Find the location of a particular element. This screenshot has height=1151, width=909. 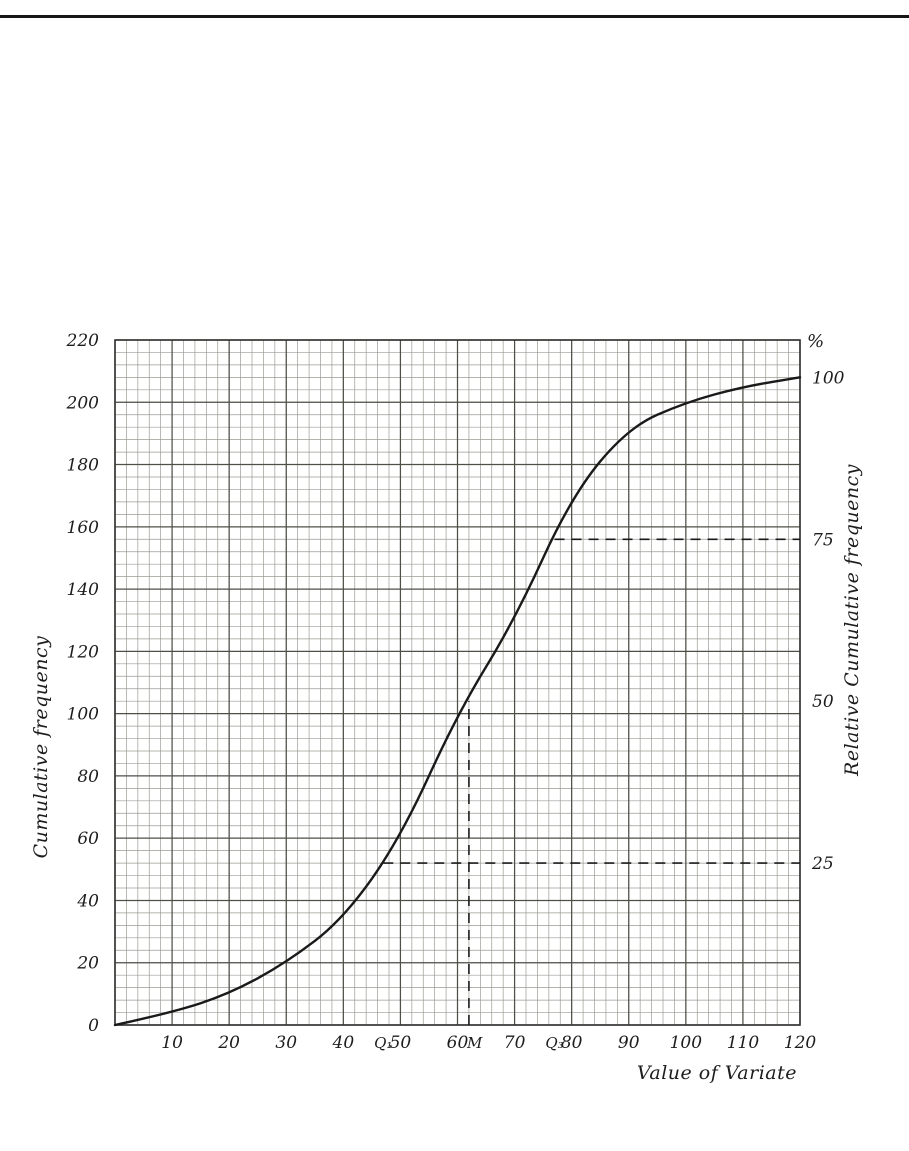

x-tick-label: 100 is located at coordinates (686, 1043).